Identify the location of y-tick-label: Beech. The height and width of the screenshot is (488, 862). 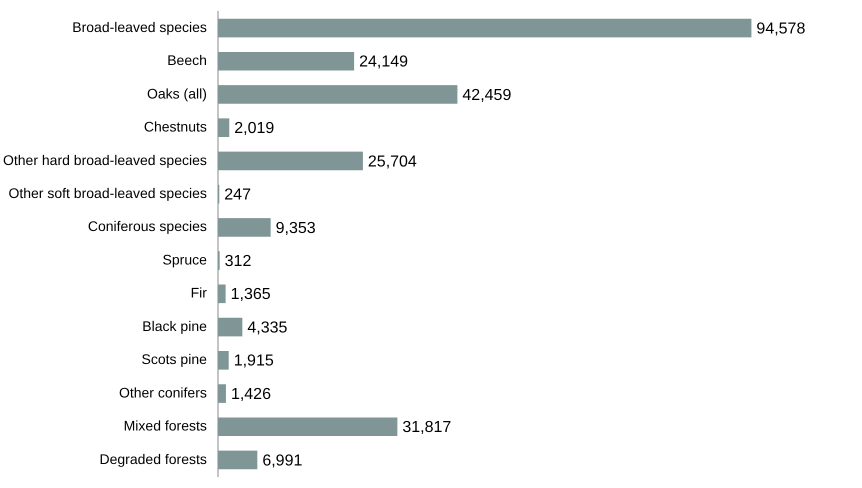
(187, 60).